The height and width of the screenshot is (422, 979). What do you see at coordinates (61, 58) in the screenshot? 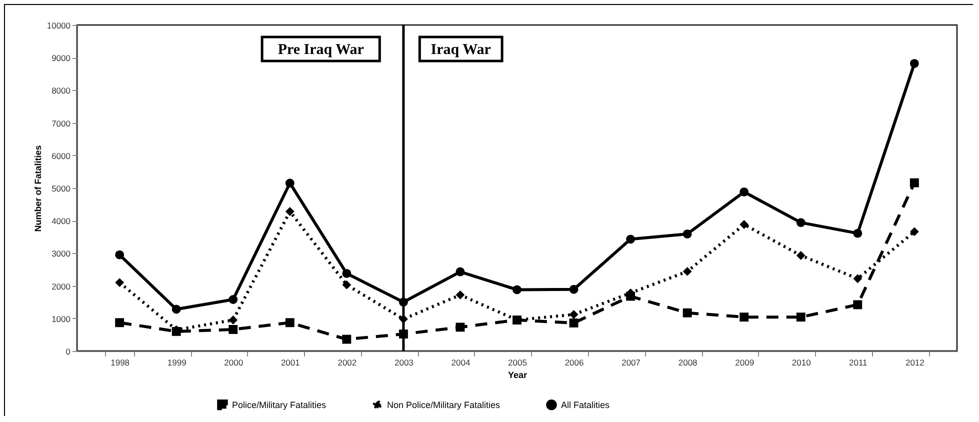
I see `y-tick-label: 9000` at bounding box center [61, 58].